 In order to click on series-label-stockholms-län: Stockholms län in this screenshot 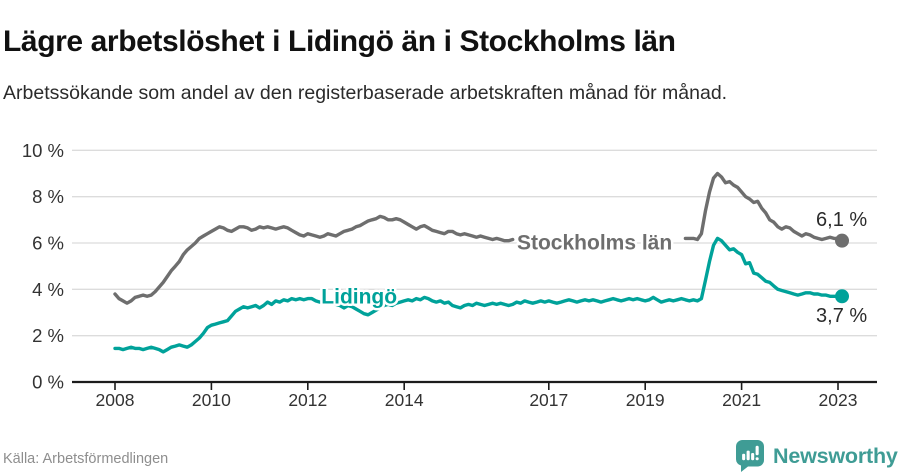, I will do `click(594, 242)`.